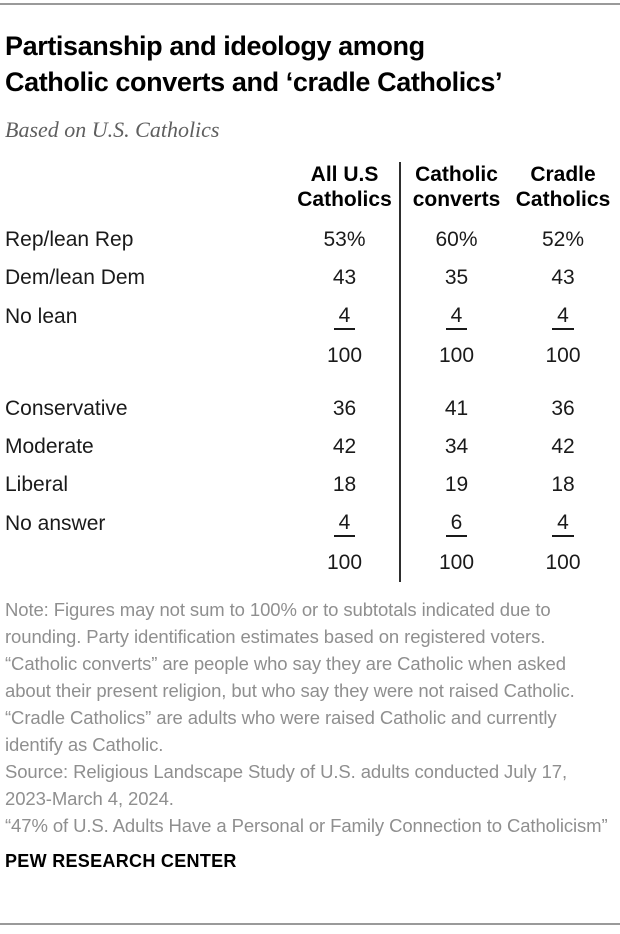  Describe the element at coordinates (66, 408) in the screenshot. I see `row-label: Conservative` at that location.